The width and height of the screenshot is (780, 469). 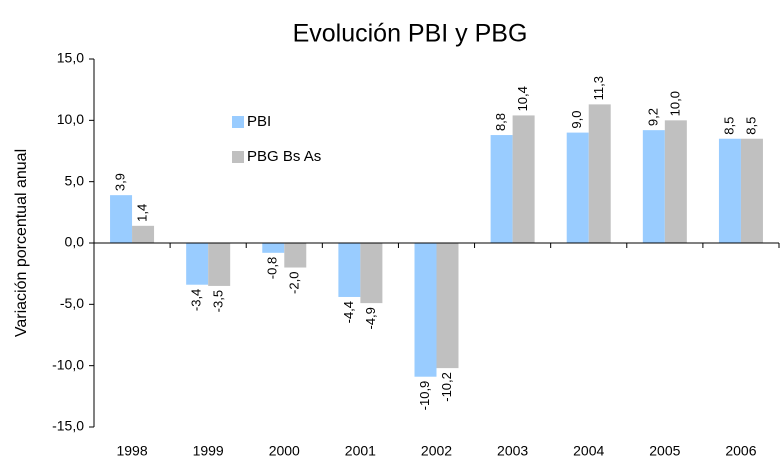 I want to click on data-label: -3,5, so click(x=218, y=301).